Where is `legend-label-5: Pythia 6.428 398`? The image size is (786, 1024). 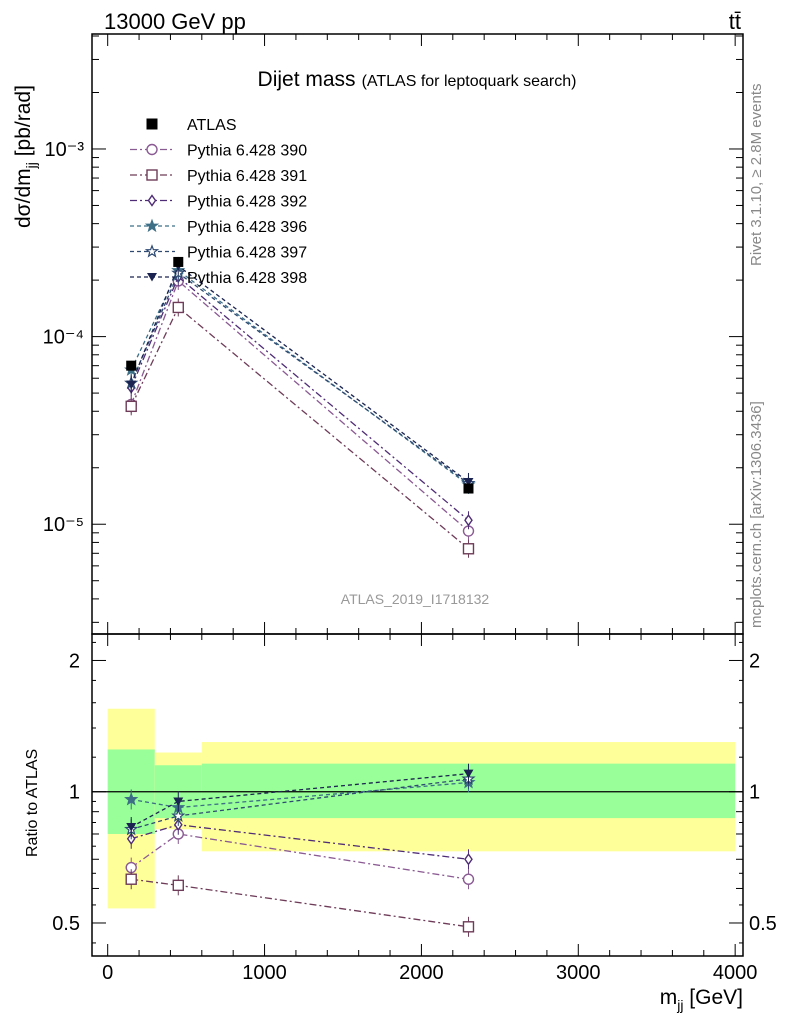 legend-label-5: Pythia 6.428 398 is located at coordinates (247, 278).